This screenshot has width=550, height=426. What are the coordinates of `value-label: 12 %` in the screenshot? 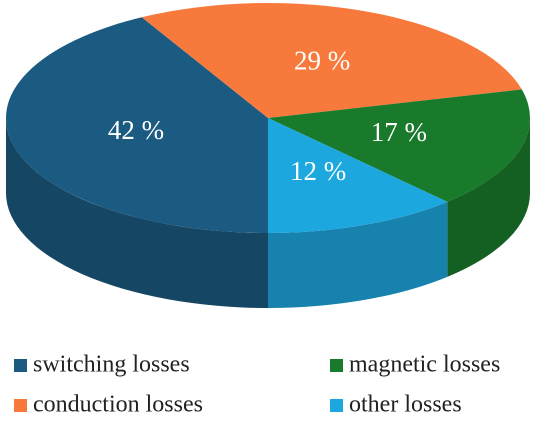 It's located at (318, 171).